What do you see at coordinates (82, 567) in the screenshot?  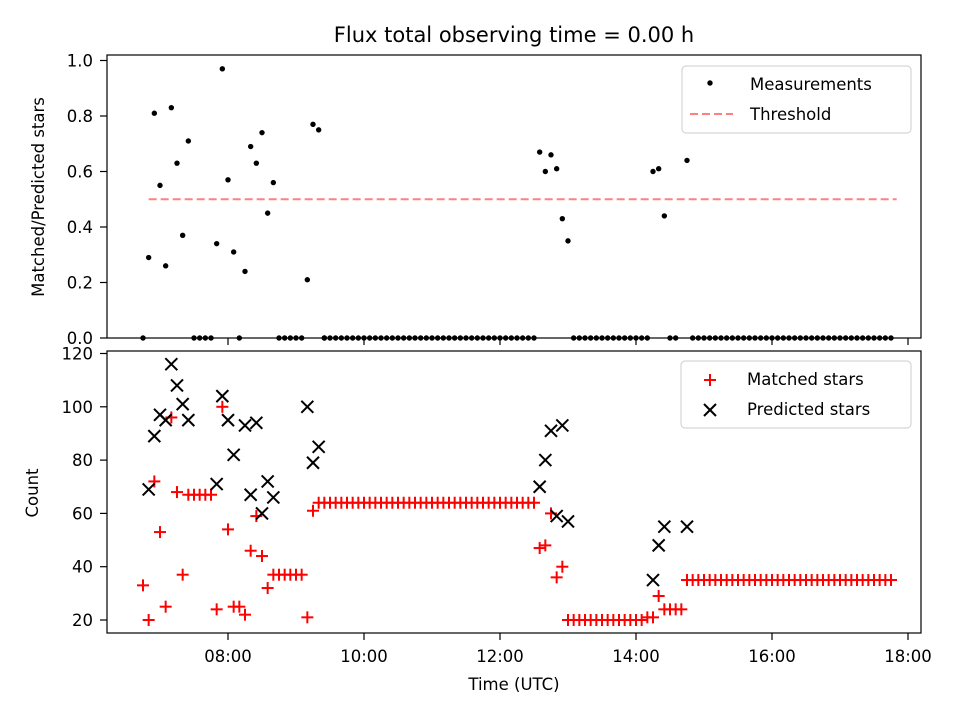 I see `count-y-tick-label: 40` at bounding box center [82, 567].